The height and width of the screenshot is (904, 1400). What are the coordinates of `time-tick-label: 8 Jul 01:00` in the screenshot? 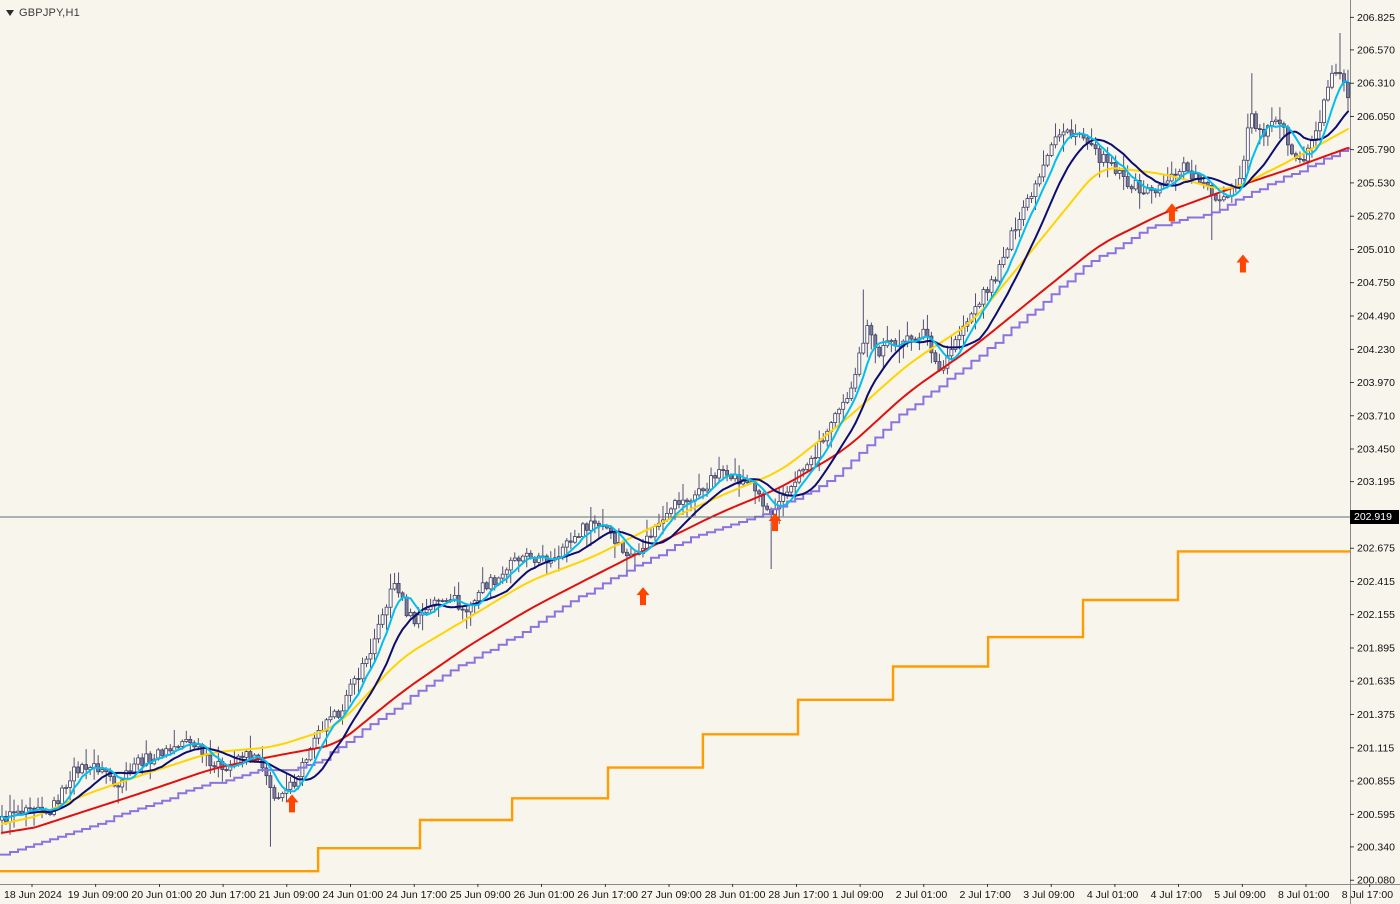 It's located at (1304, 895).